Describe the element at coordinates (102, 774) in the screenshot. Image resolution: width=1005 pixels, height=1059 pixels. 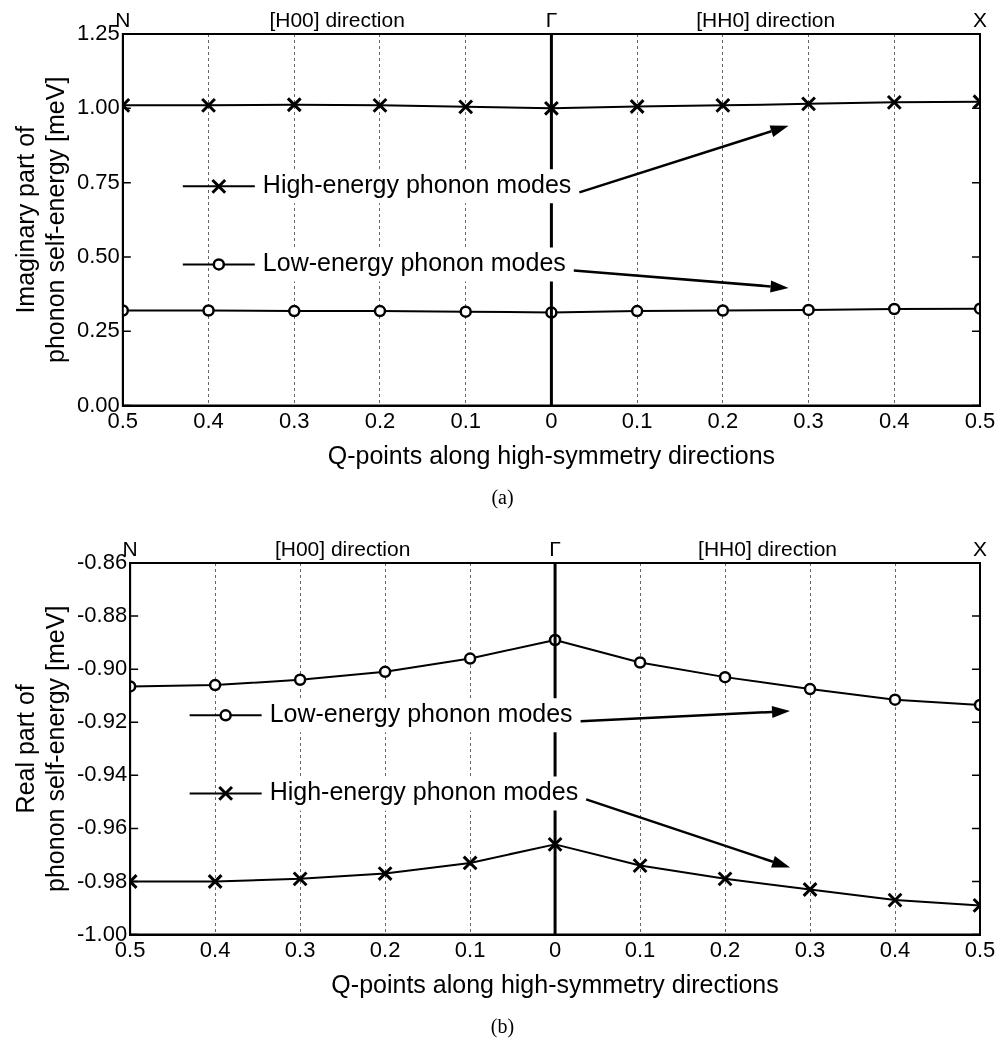
I see `y-tick-label: -0.94` at that location.